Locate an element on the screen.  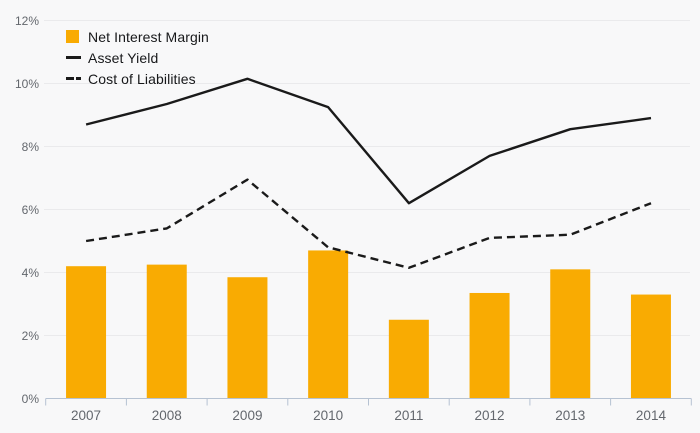
legend-label-asset-yield: Asset Yield is located at coordinates (123, 57).